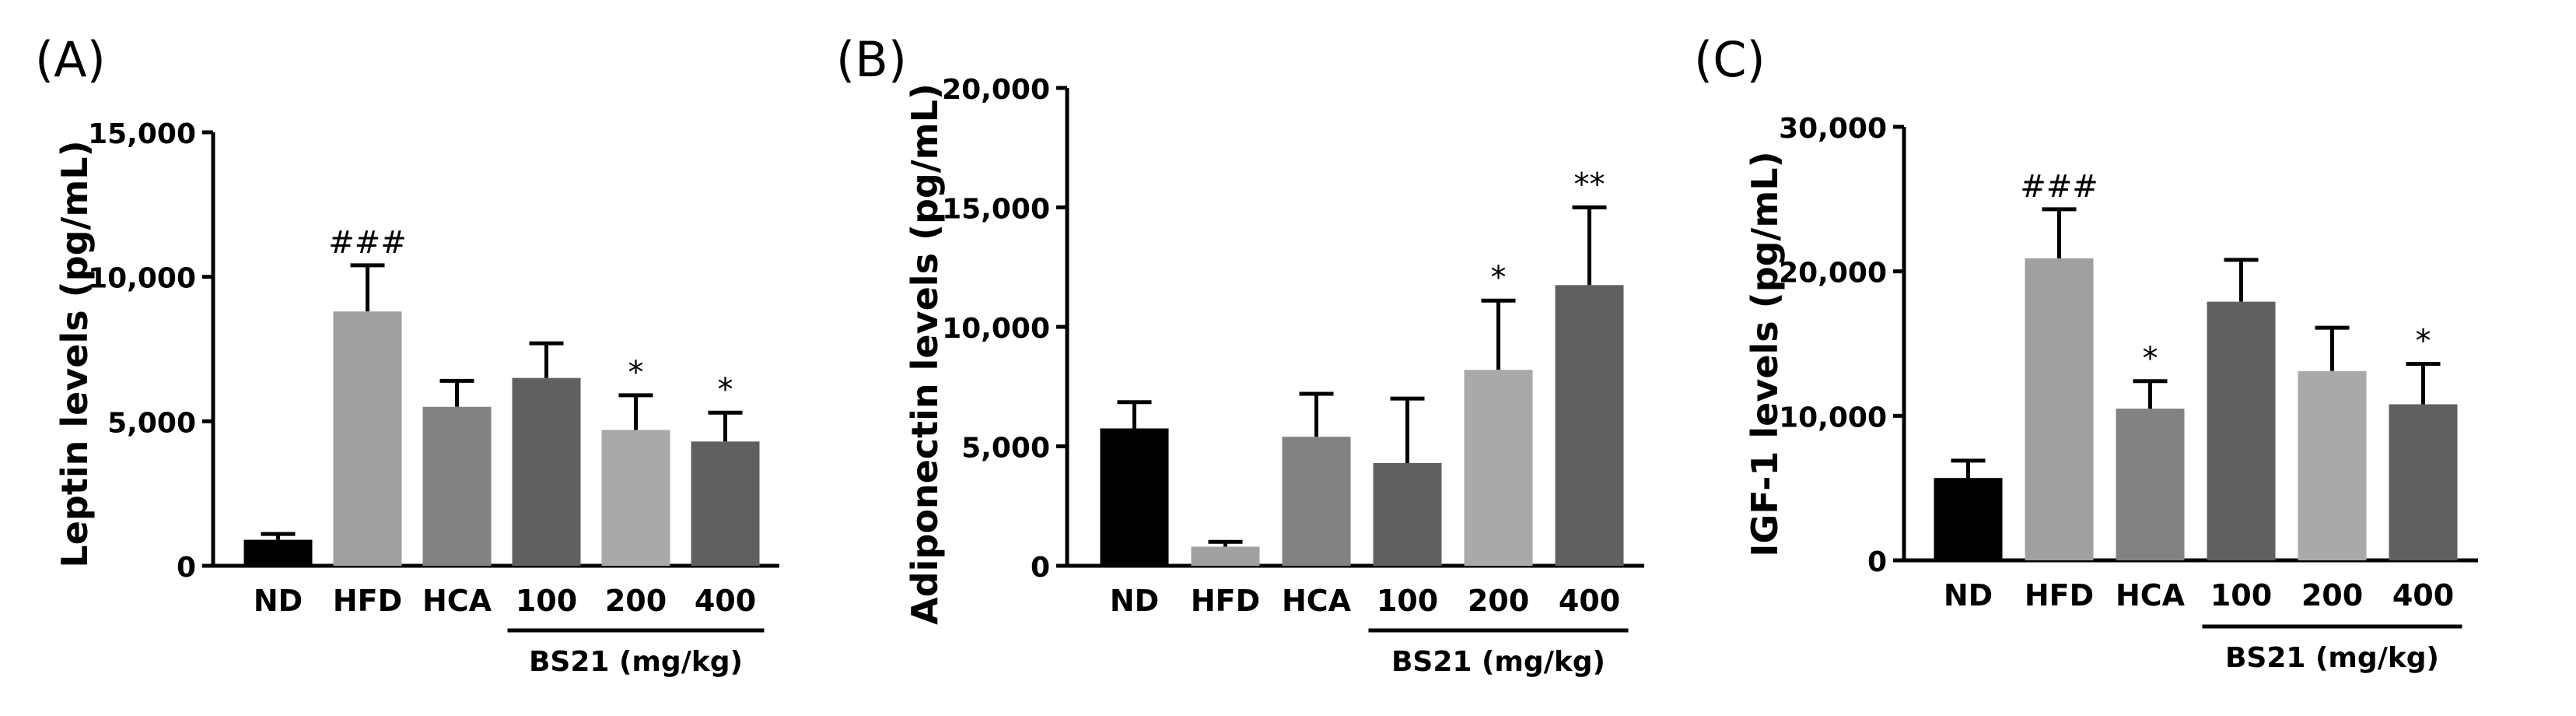 This screenshot has height=716, width=2576. Describe the element at coordinates (1765, 353) in the screenshot. I see `panel-c-ylabel: IGF-1 levels (pg/mL)` at that location.